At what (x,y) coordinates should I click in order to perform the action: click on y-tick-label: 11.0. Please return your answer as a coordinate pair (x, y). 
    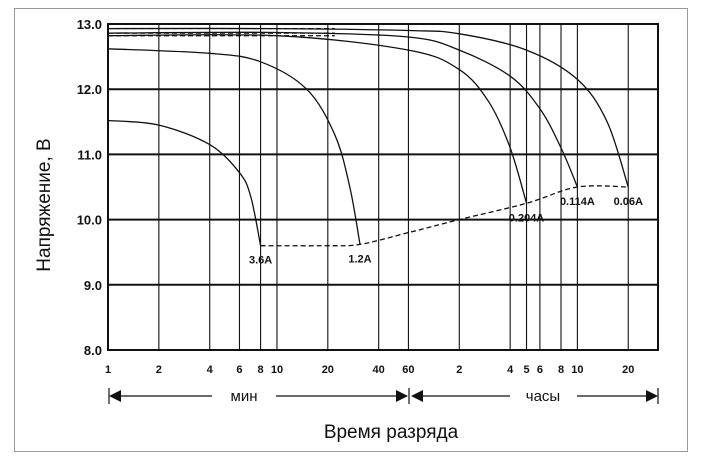
    Looking at the image, I should click on (89, 154).